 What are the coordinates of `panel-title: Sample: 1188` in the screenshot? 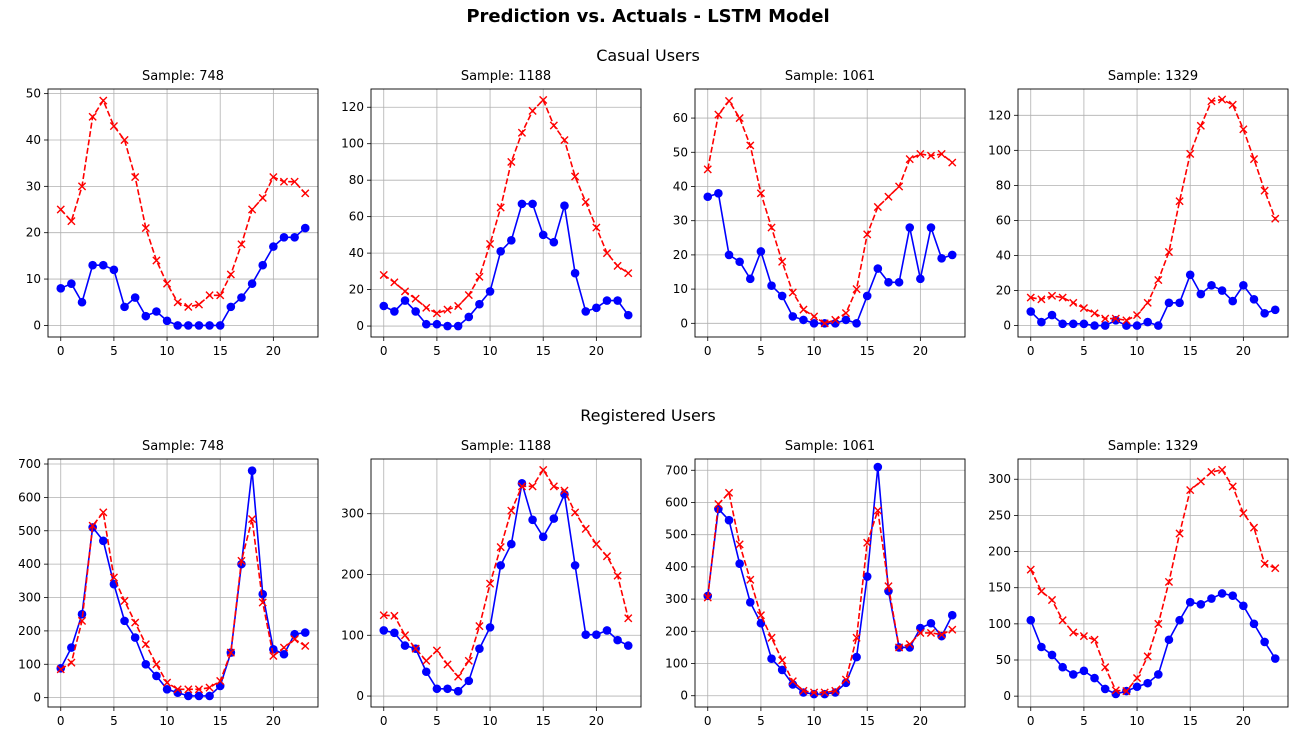 It's located at (506, 76).